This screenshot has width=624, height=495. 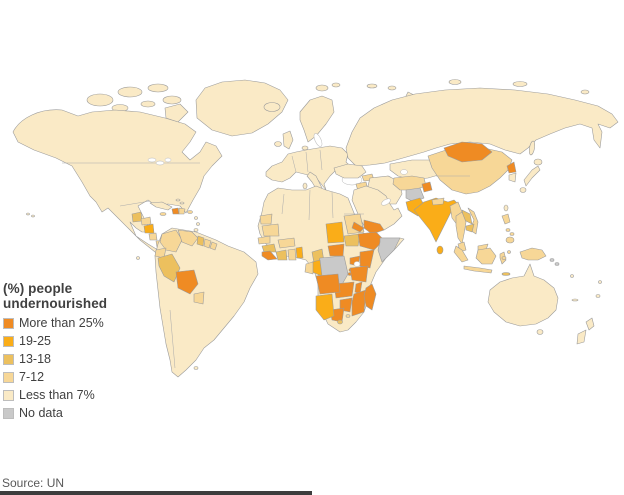 I want to click on country-guatemala, so click(x=137, y=217).